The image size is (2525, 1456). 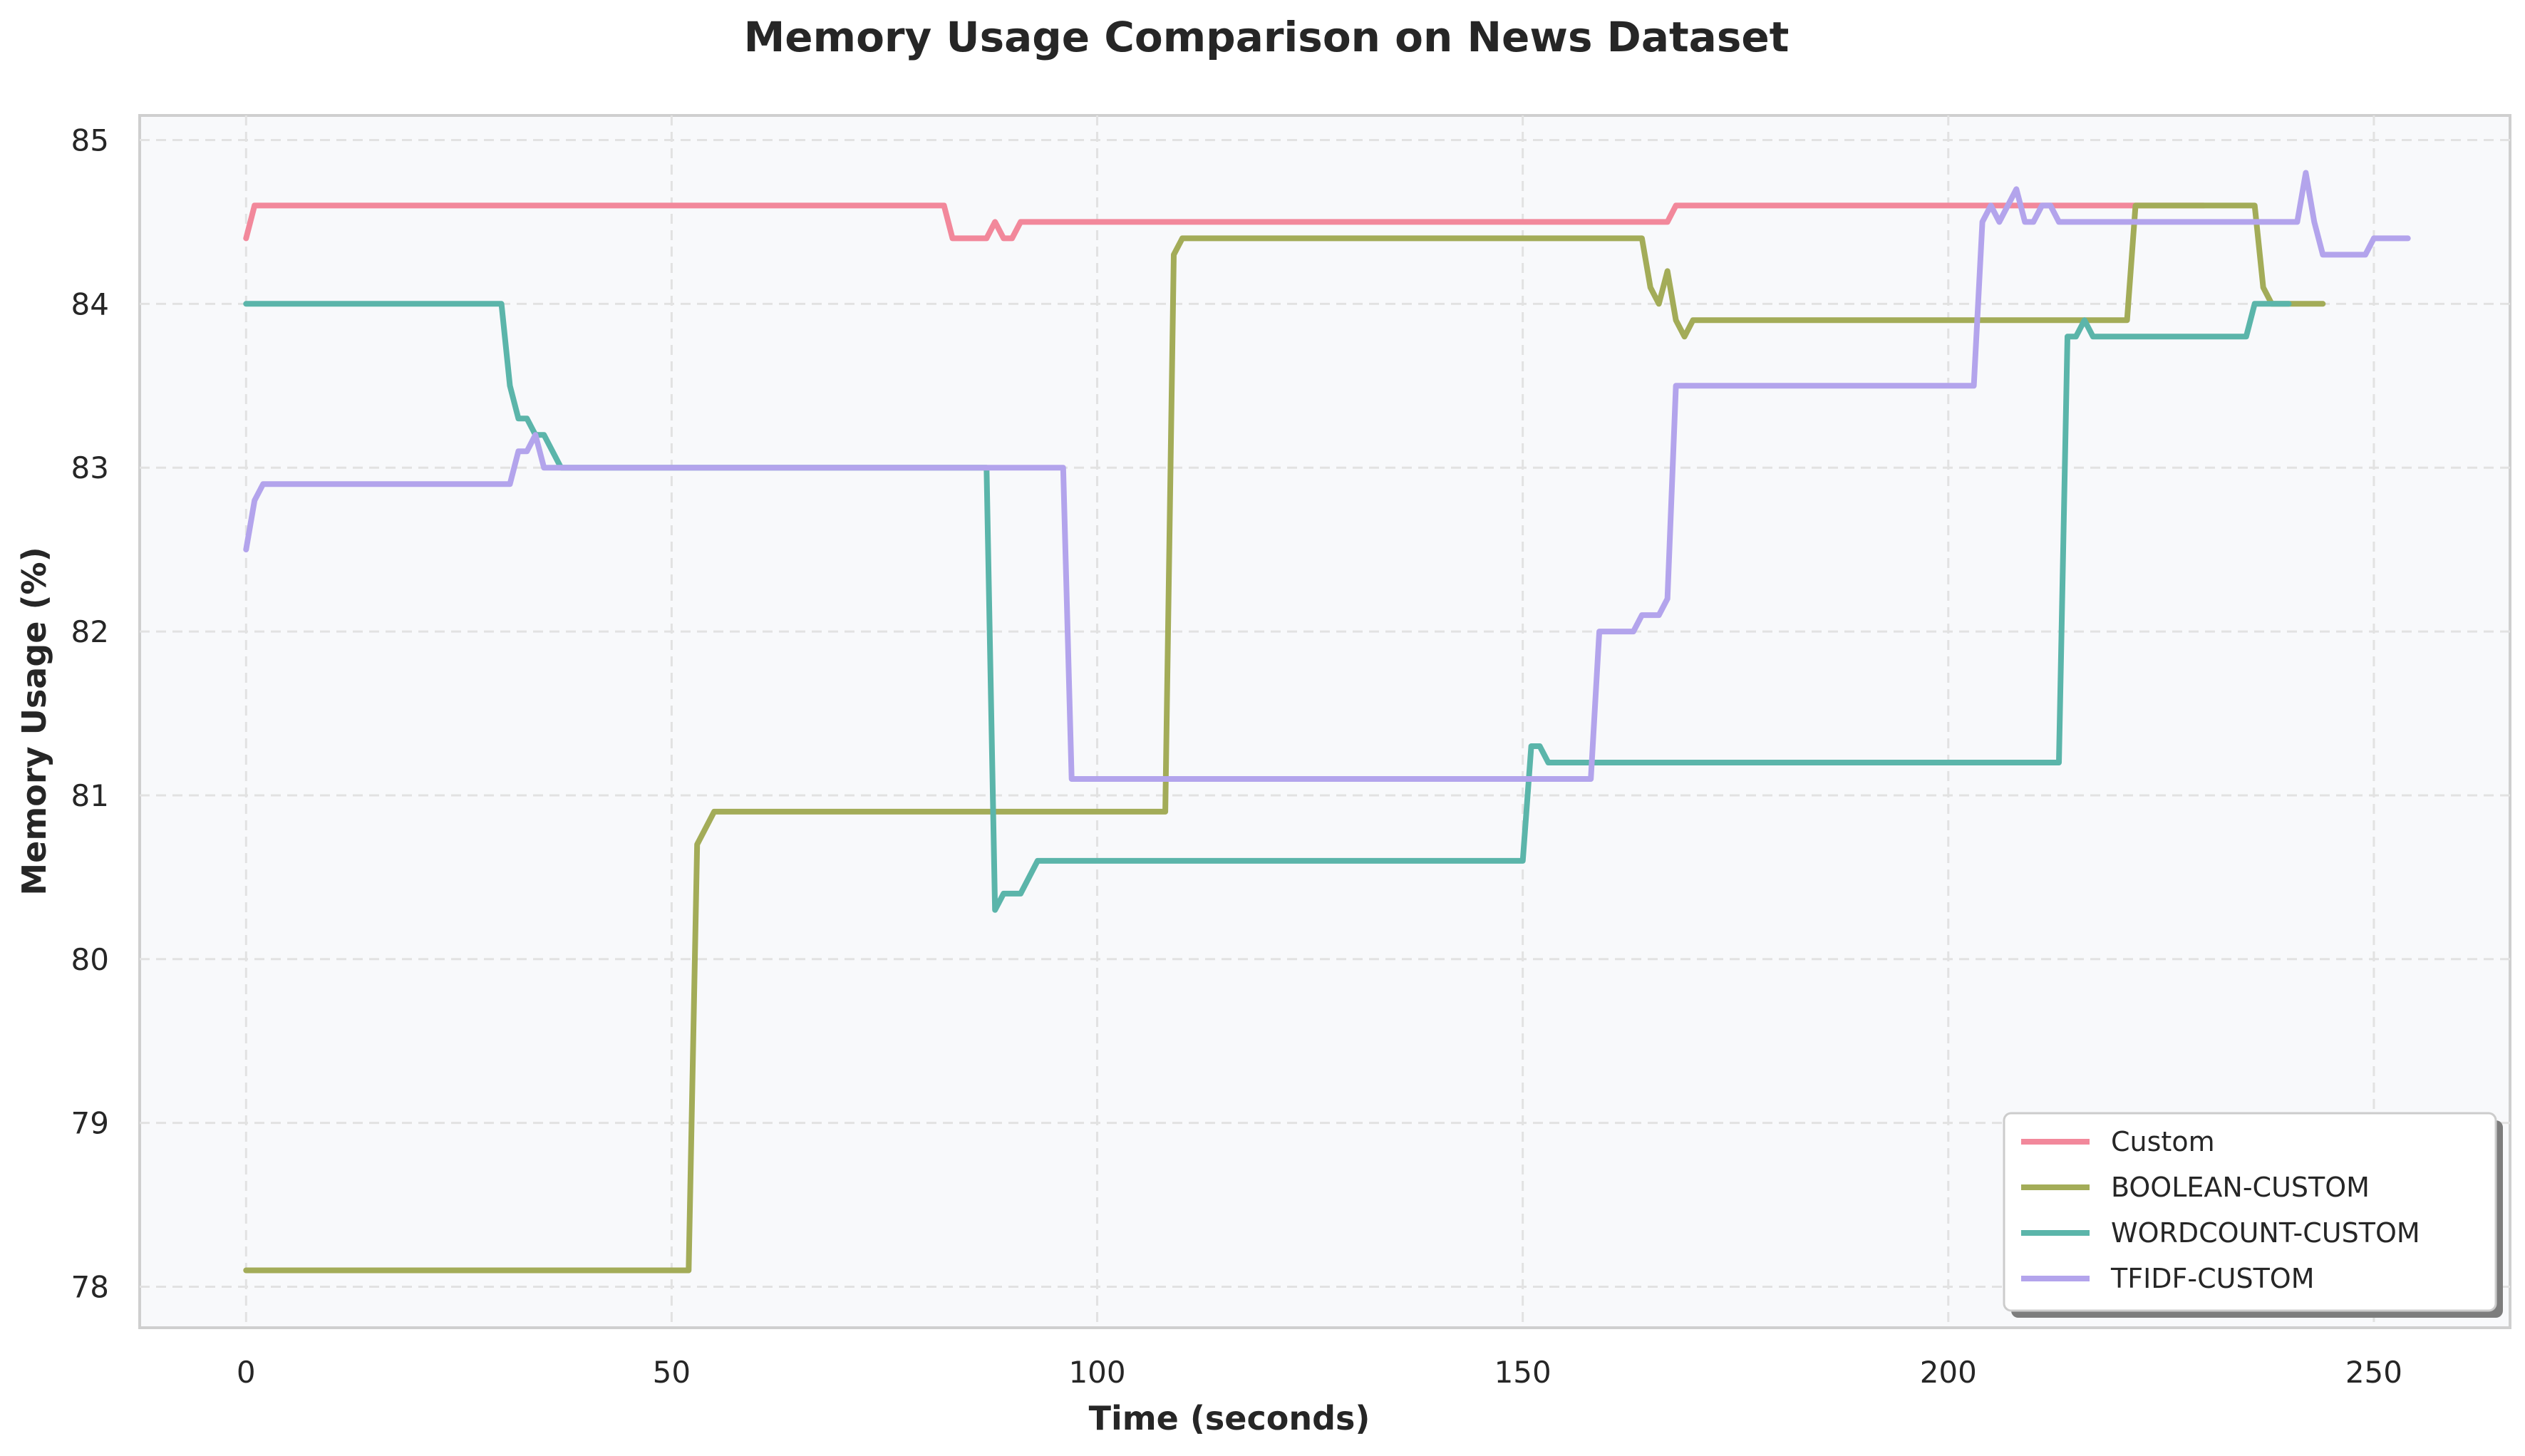 I want to click on y-axis-label: Memory Usage (%), so click(x=34, y=721).